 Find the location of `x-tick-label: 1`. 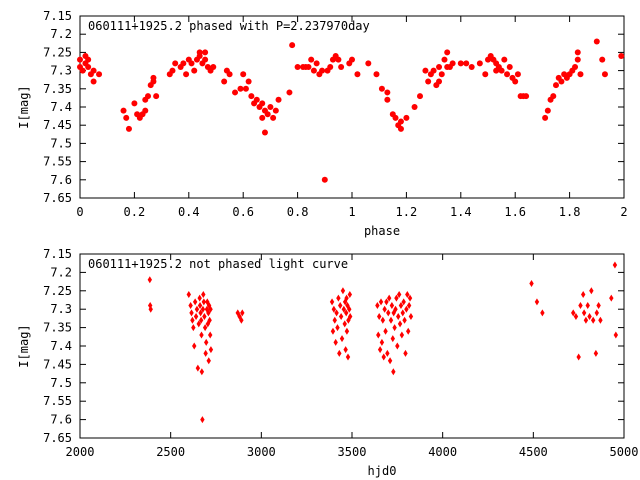

x-tick-label: 1 is located at coordinates (351, 212).